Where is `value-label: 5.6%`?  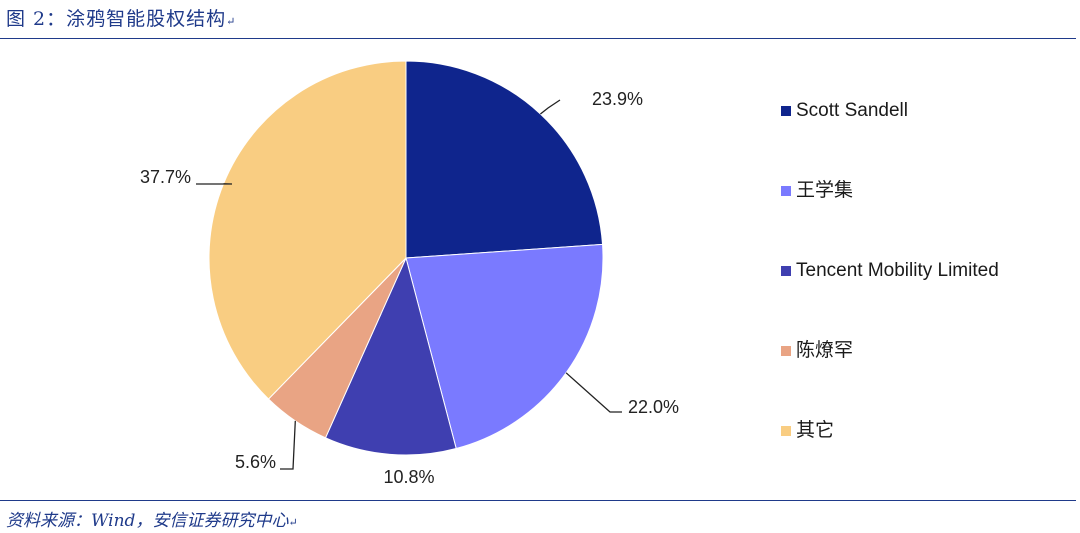 value-label: 5.6% is located at coordinates (255, 462).